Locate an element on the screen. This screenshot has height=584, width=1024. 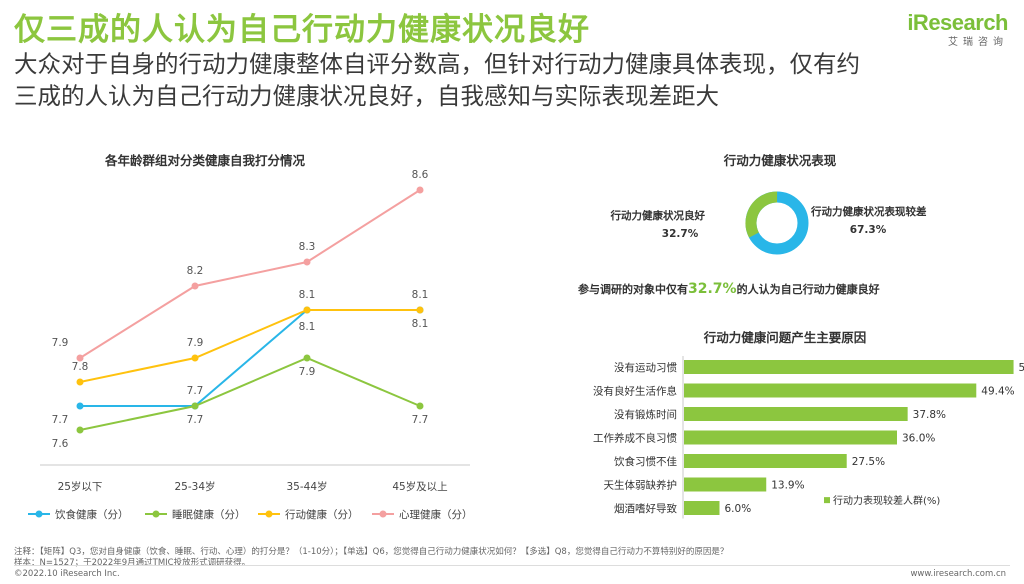
bar-value-label: 13.9% is located at coordinates (787, 486).